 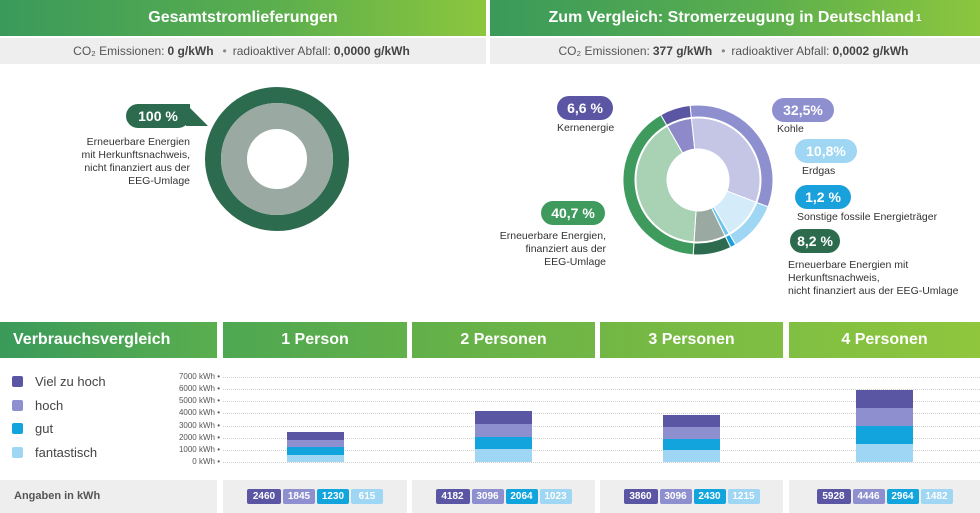 I want to click on value-pill: 1230, so click(x=333, y=496).